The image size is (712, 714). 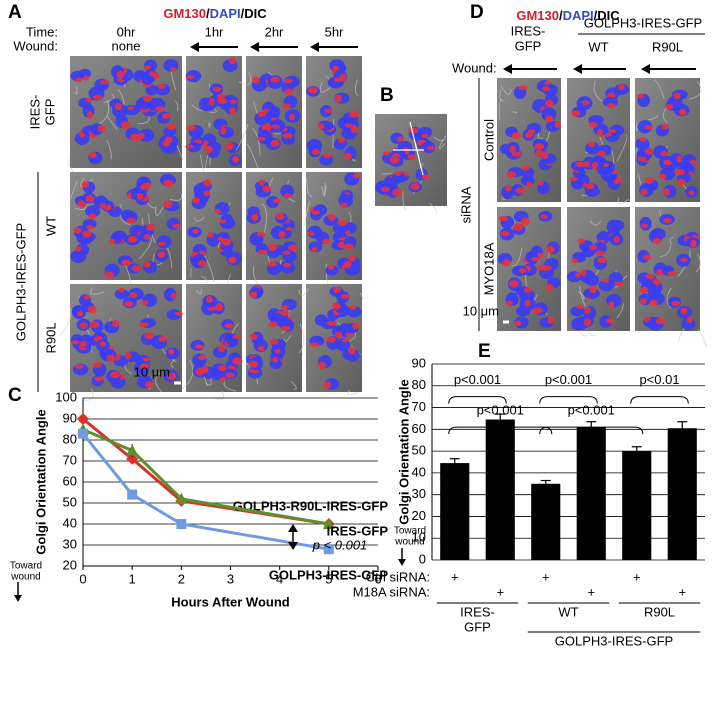 What do you see at coordinates (15, 12) in the screenshot?
I see `panel-letter: A` at bounding box center [15, 12].